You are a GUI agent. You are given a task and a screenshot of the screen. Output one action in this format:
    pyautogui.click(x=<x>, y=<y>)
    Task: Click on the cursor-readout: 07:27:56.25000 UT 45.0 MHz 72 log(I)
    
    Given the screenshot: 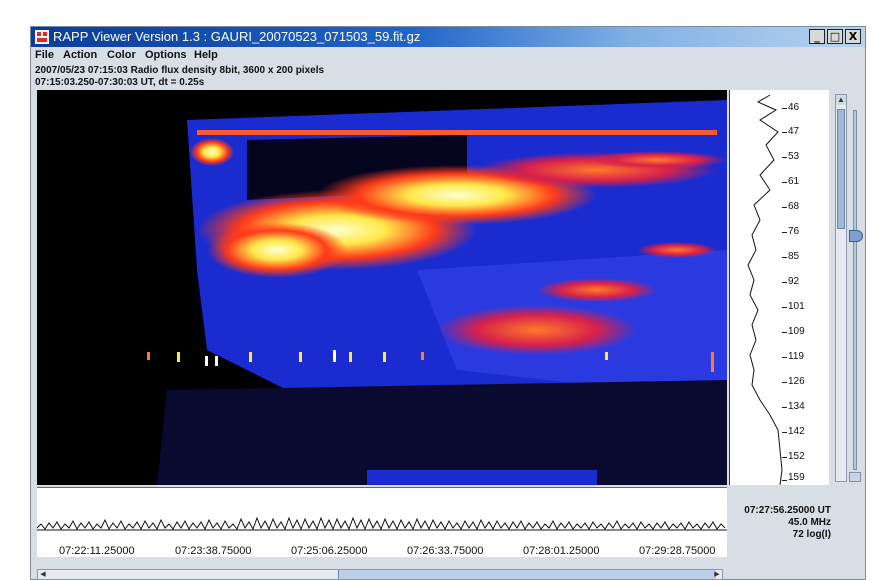 What is the action you would take?
    pyautogui.click(x=781, y=523)
    